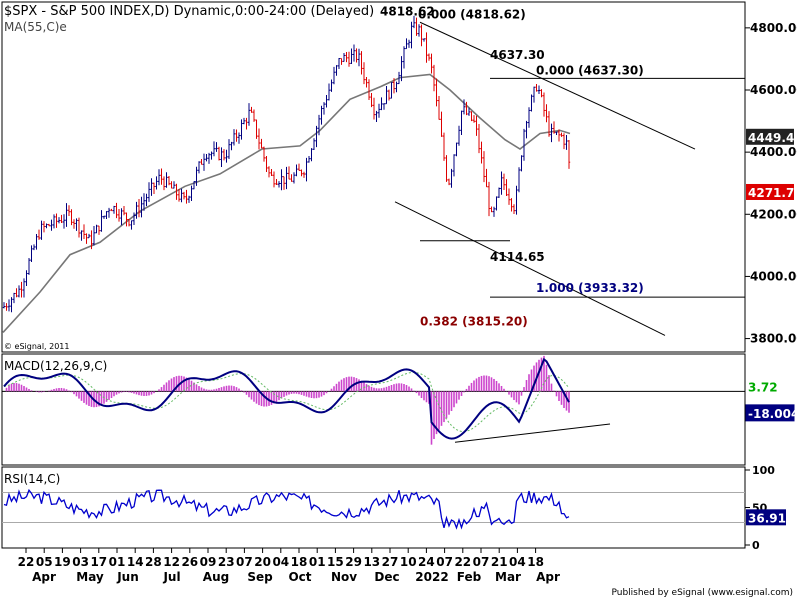 The height and width of the screenshot is (599, 797). Describe the element at coordinates (26, 562) in the screenshot. I see `x-day-label: 22` at that location.